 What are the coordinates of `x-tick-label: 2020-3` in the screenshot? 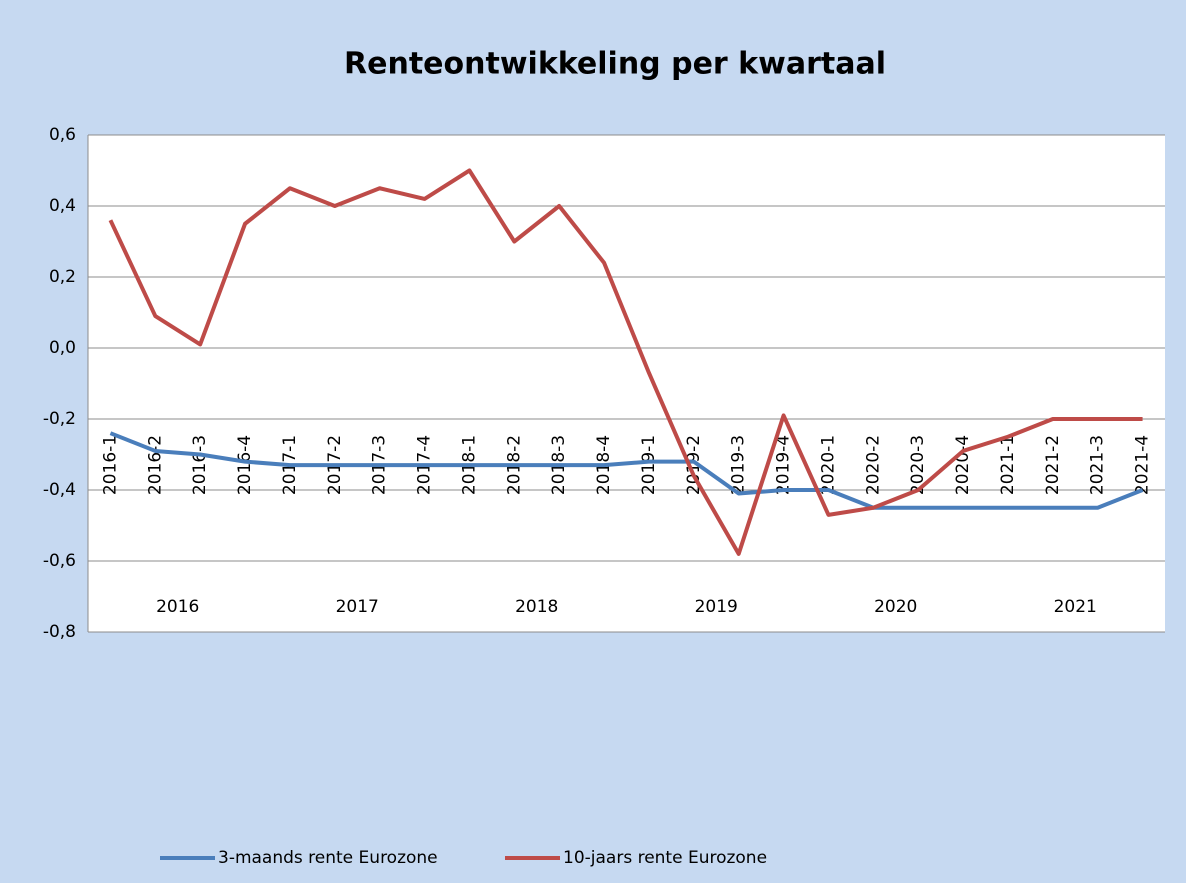 It's located at (918, 465).